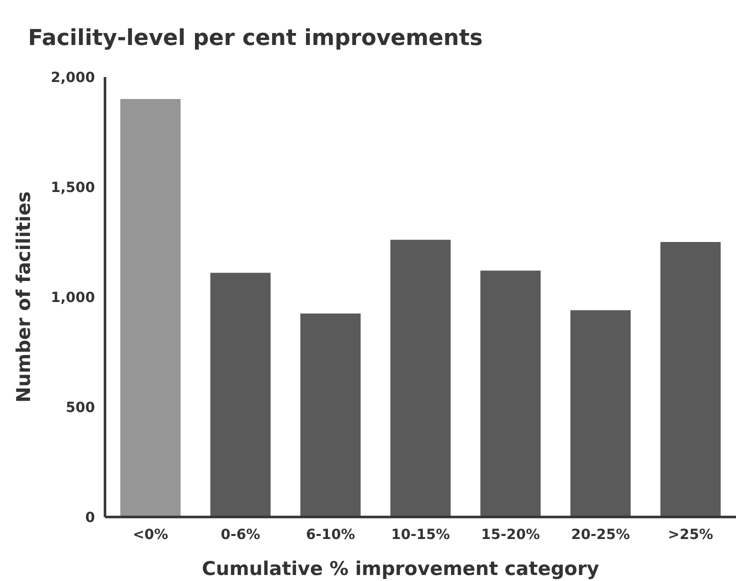 Image resolution: width=736 pixels, height=581 pixels. What do you see at coordinates (600, 535) in the screenshot?
I see `x-tick-label: 20-25%` at bounding box center [600, 535].